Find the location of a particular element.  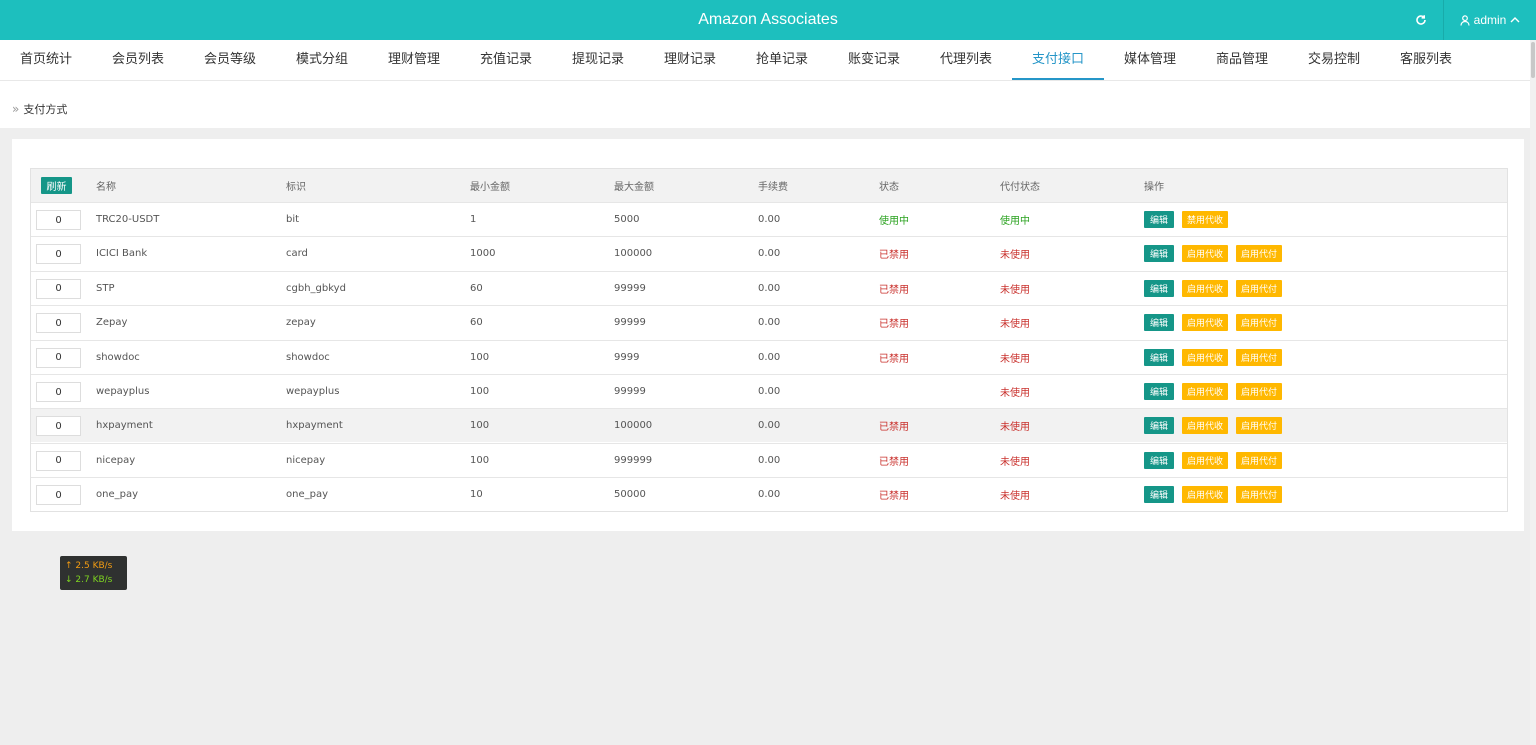

col-code: 标识 is located at coordinates (296, 187).